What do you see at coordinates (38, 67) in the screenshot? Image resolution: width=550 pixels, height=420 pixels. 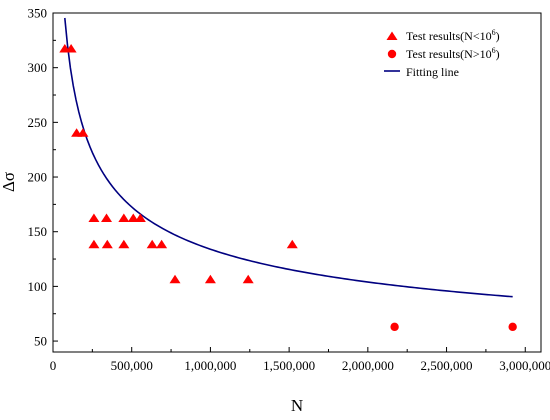 I see `y-tick-label: 300` at bounding box center [38, 67].